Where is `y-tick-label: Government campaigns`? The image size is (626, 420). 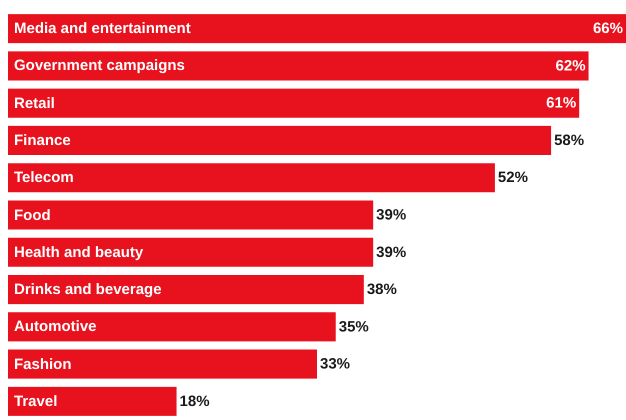 y-tick-label: Government campaigns is located at coordinates (99, 65).